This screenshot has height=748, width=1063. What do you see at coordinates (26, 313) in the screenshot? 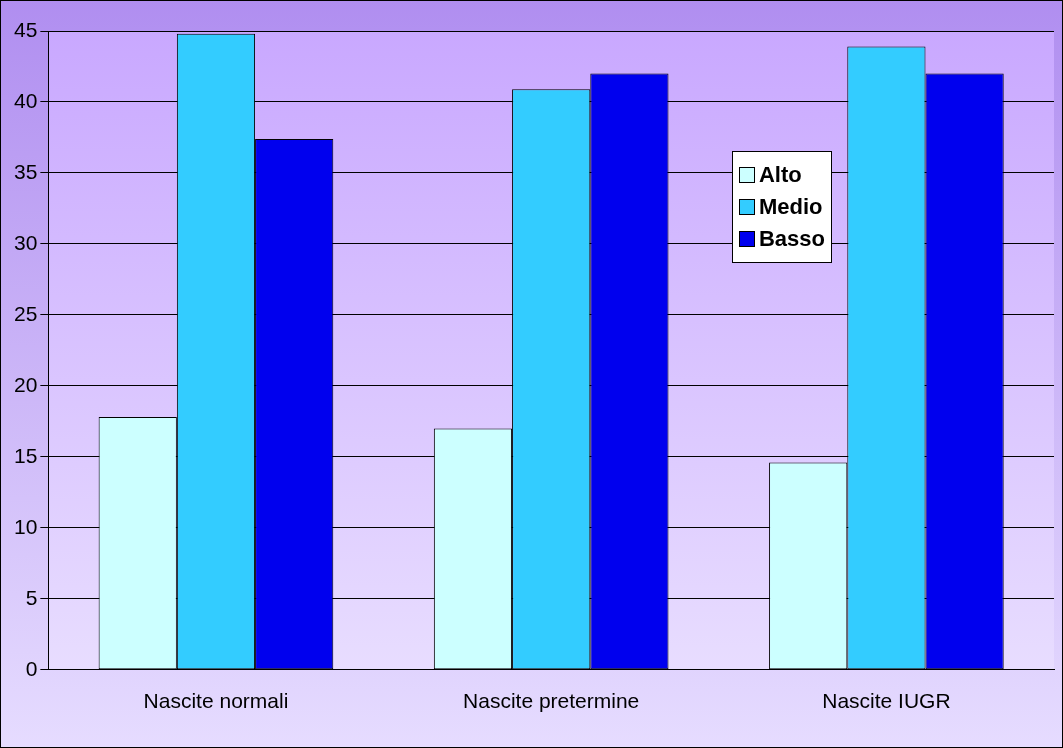
I see `y-tick-label: 25` at bounding box center [26, 313].